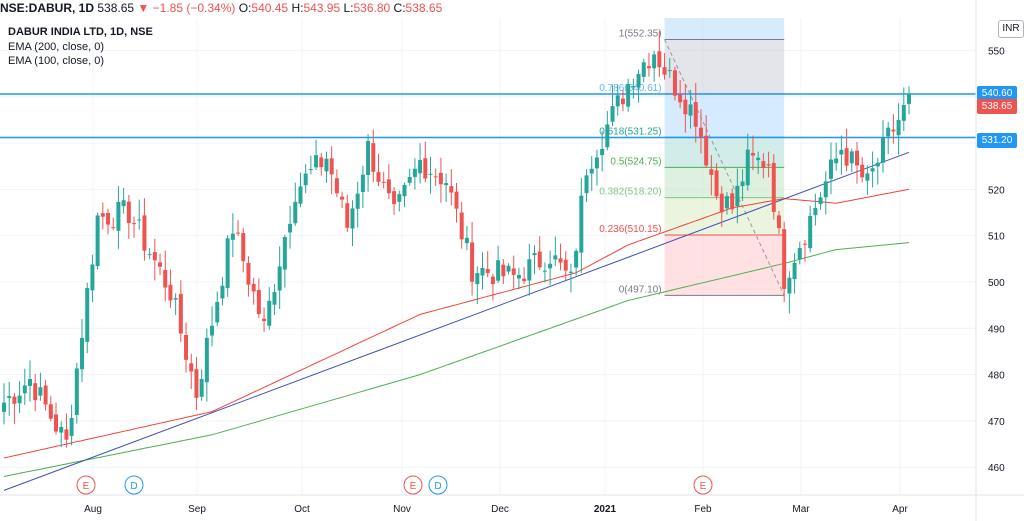 Image resolution: width=1024 pixels, height=521 pixels. What do you see at coordinates (56, 47) in the screenshot?
I see `ema200-legend: EMA (200, close, 0)` at bounding box center [56, 47].